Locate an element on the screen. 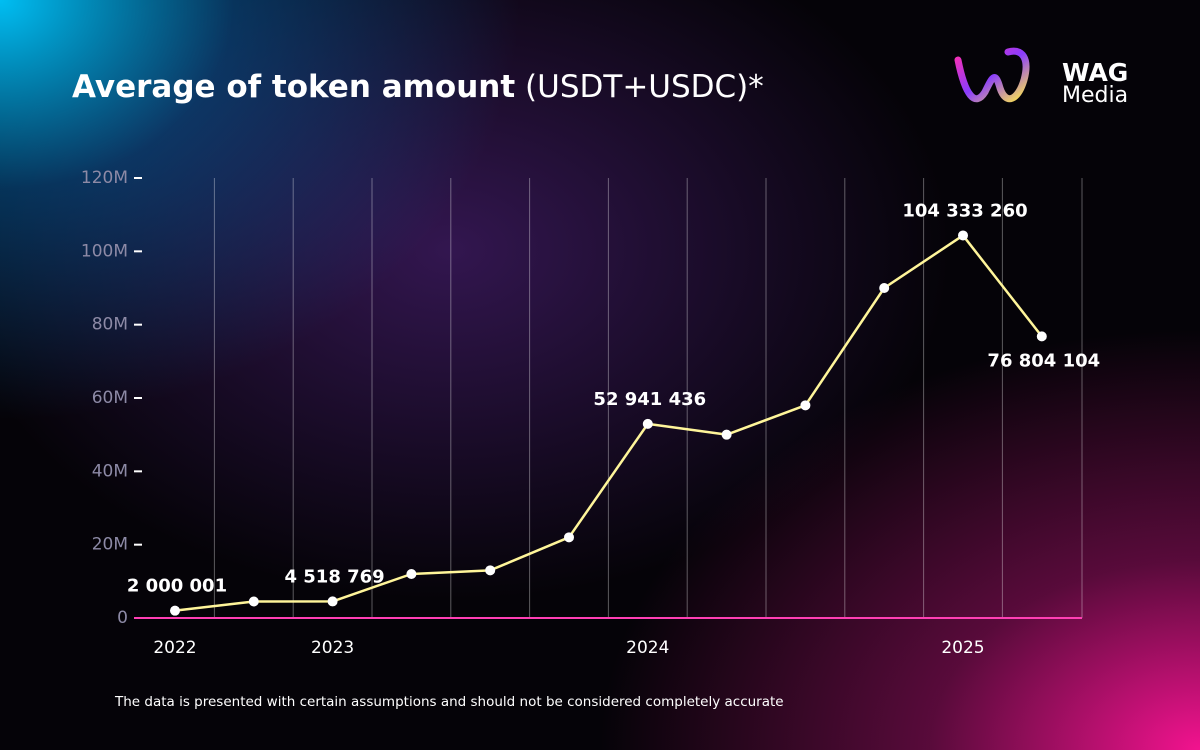 The width and height of the screenshot is (1200, 750). value-label: 4 518 769 is located at coordinates (334, 576).